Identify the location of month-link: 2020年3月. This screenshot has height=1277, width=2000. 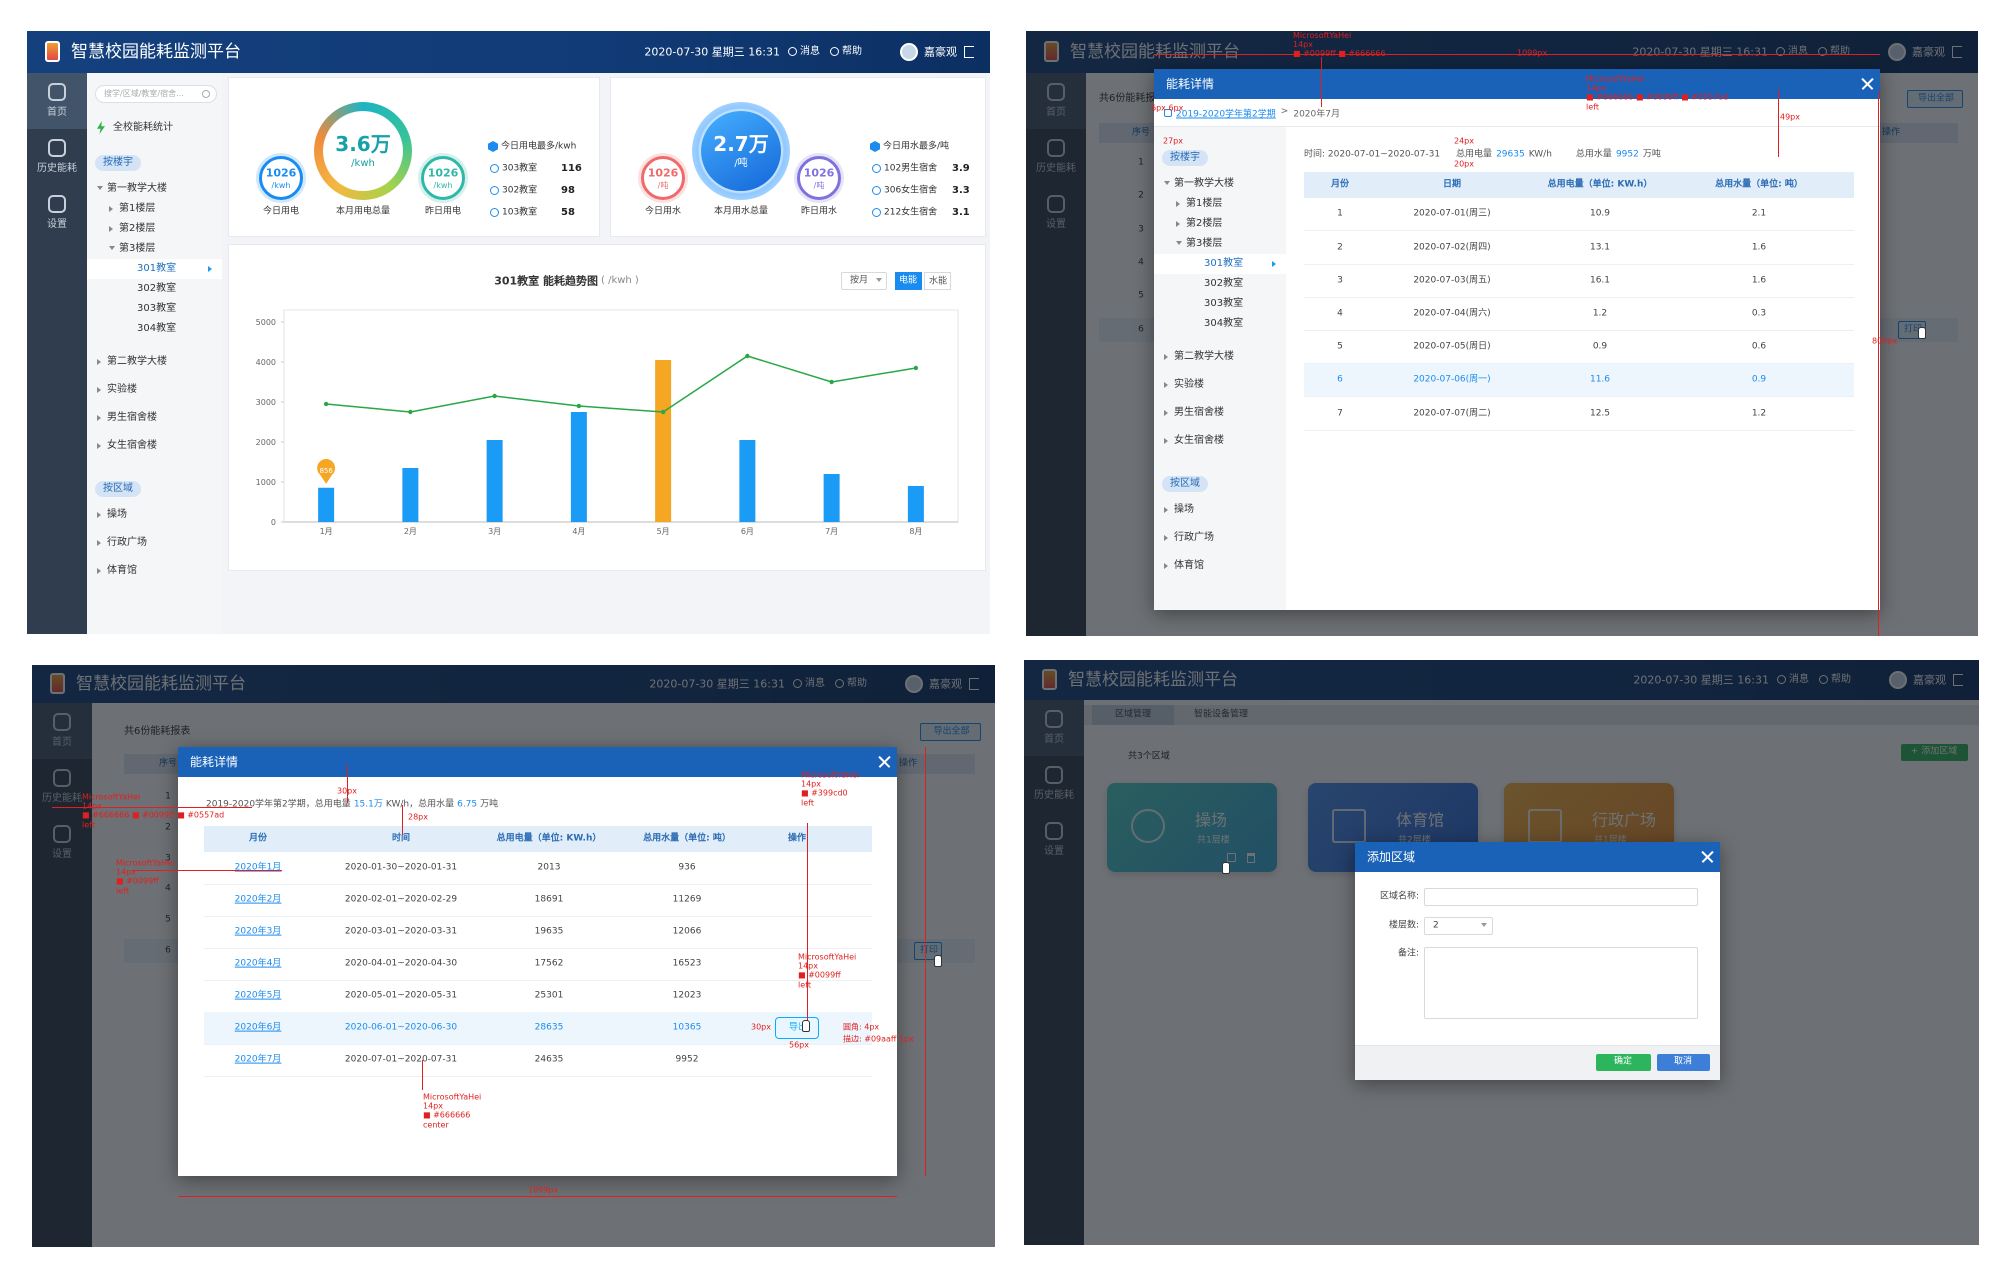
(258, 931).